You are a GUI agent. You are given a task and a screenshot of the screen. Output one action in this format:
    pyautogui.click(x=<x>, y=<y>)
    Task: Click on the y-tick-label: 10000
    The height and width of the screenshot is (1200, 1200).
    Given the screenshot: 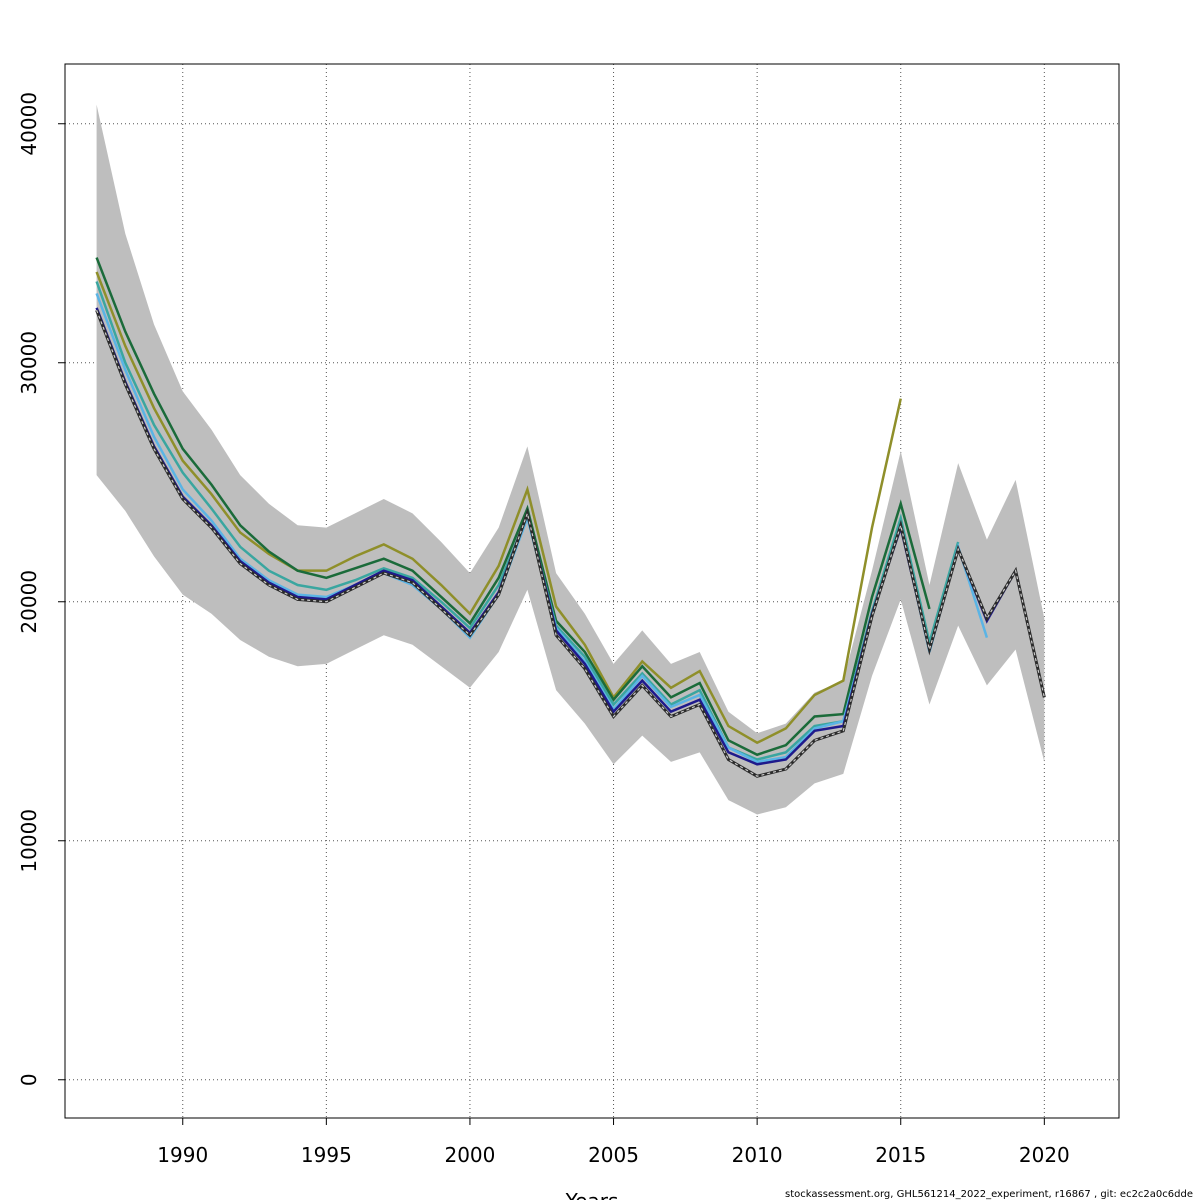 What is the action you would take?
    pyautogui.click(x=29, y=841)
    